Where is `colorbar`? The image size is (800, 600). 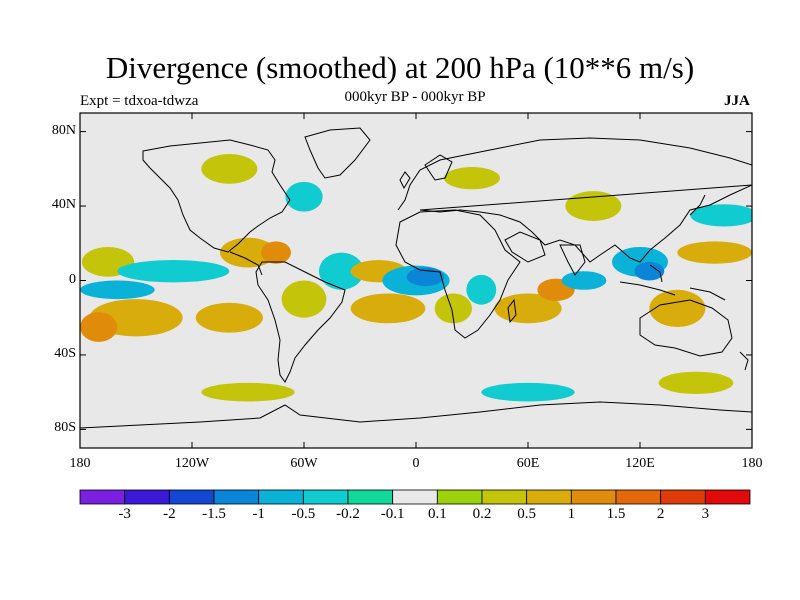 colorbar is located at coordinates (415, 497).